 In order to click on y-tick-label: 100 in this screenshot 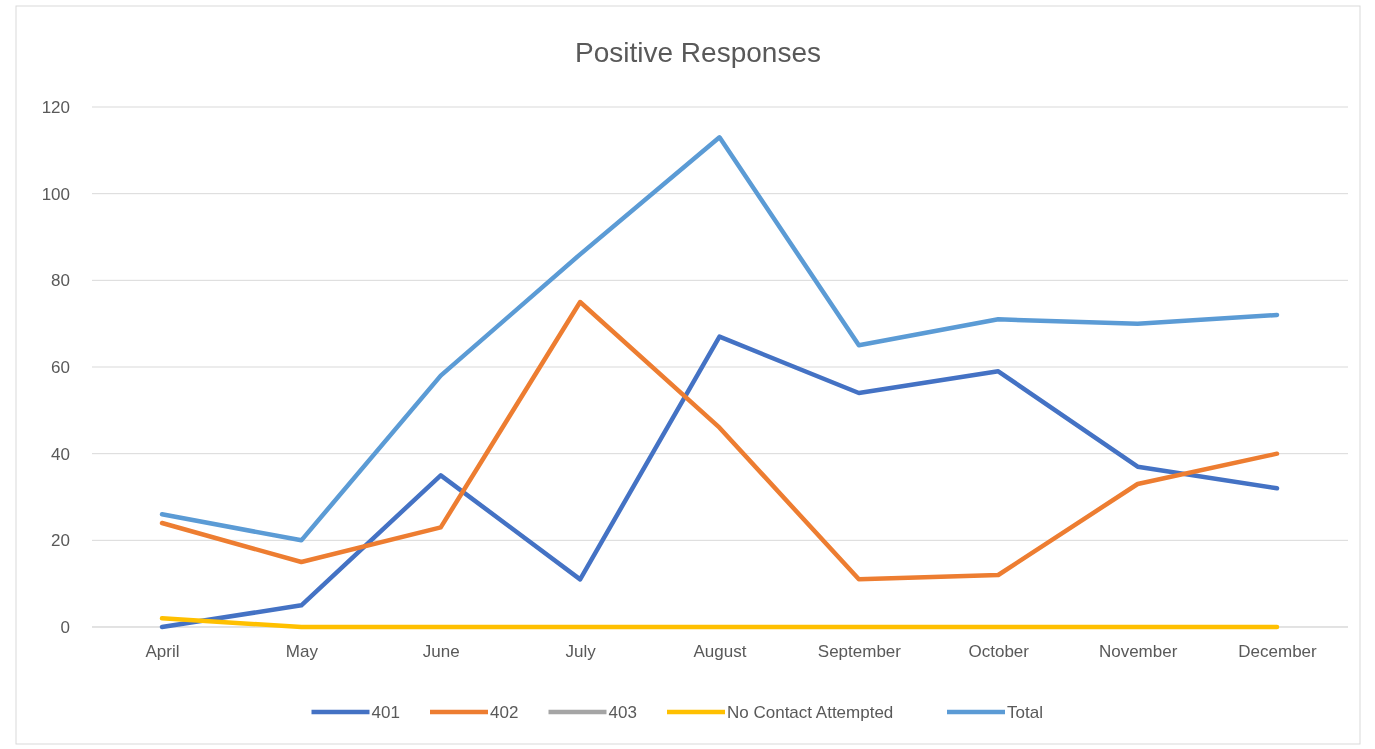, I will do `click(55, 194)`.